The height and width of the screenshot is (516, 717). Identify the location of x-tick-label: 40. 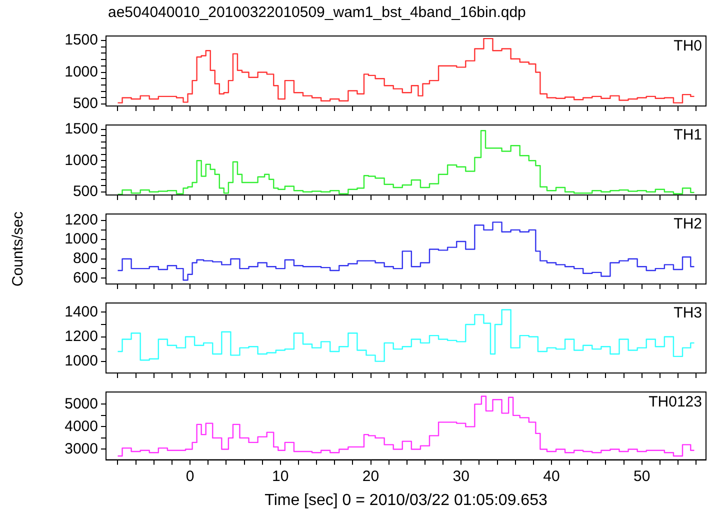
(551, 476).